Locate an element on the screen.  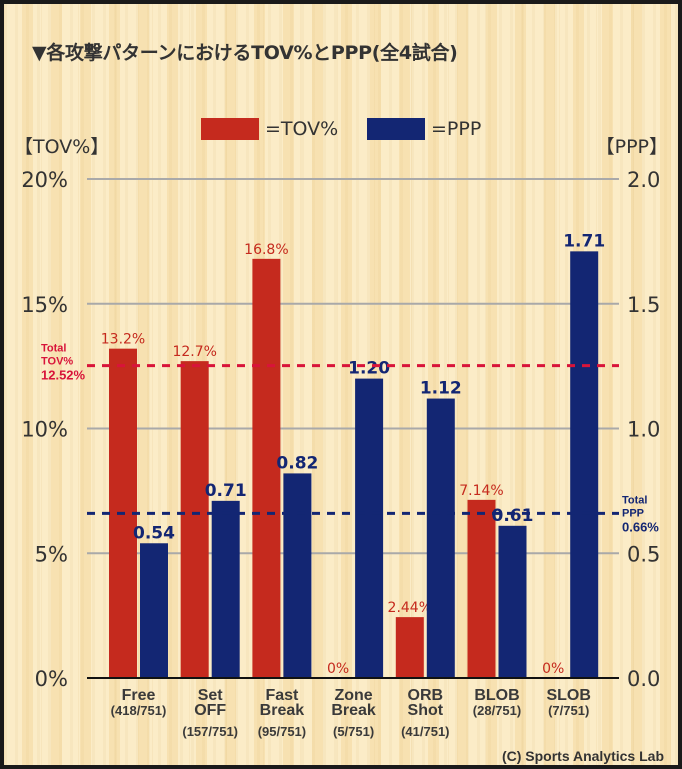
reference-label-ppp: 0.66% is located at coordinates (640, 526).